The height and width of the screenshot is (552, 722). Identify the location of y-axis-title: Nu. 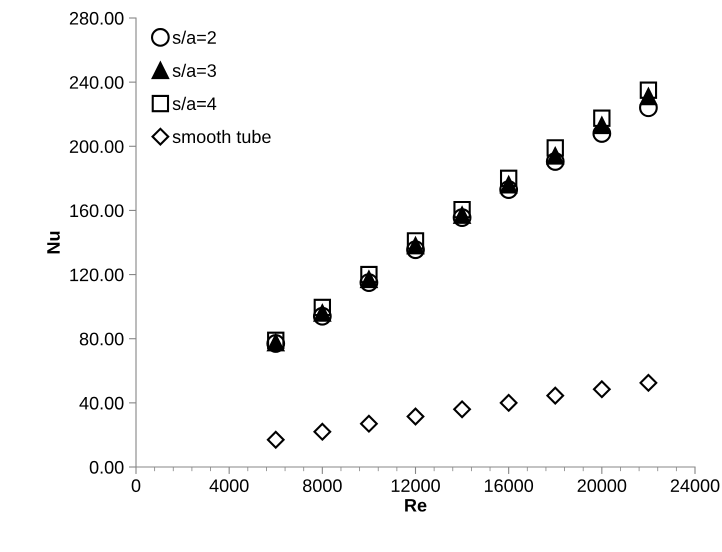
(53, 243).